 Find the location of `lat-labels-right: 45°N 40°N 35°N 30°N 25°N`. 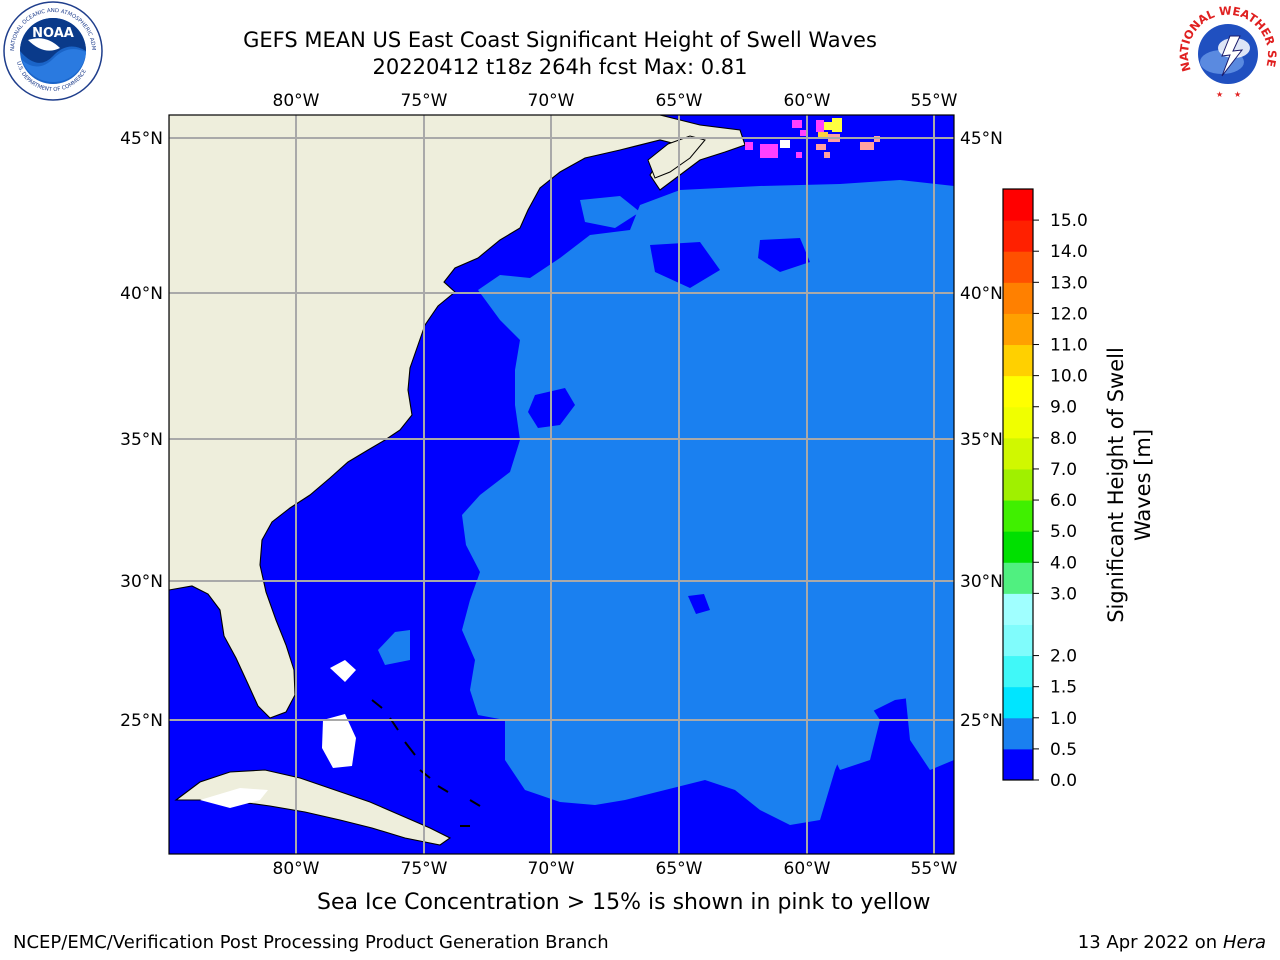

lat-labels-right: 45°N 40°N 35°N 30°N 25°N is located at coordinates (981, 430).